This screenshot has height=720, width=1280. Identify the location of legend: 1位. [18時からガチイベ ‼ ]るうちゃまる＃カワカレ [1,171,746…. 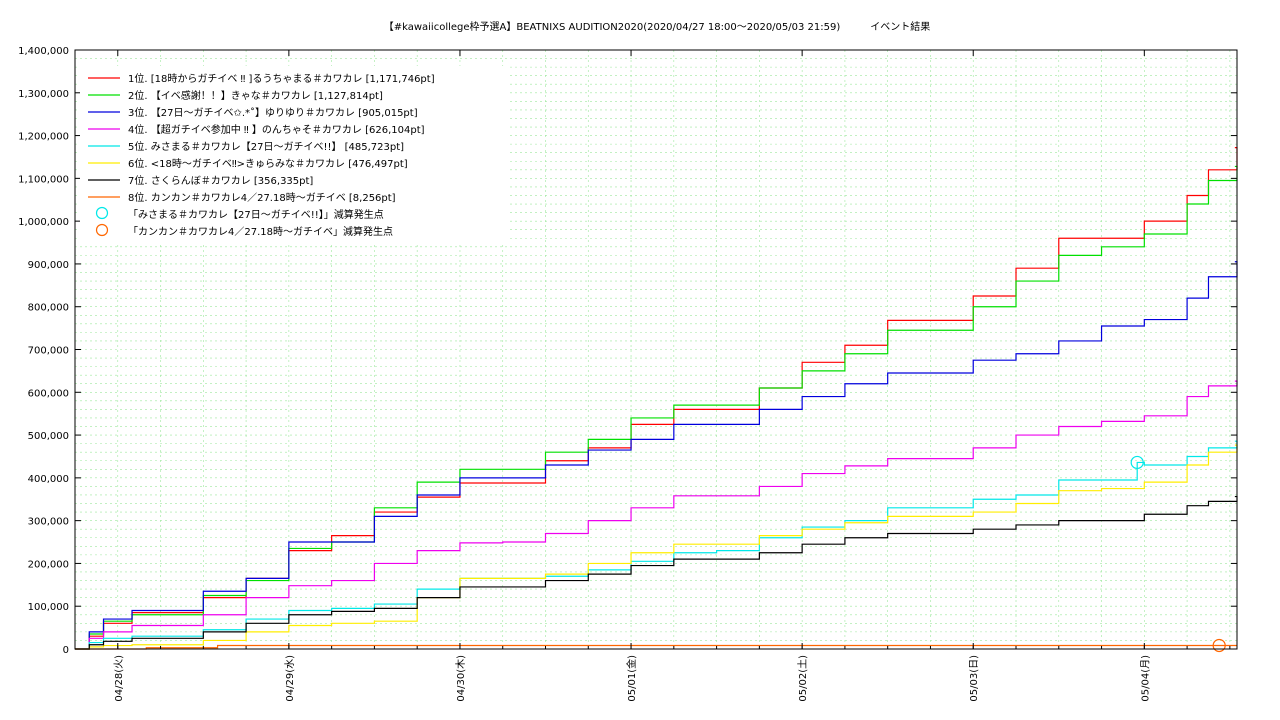
(295, 154).